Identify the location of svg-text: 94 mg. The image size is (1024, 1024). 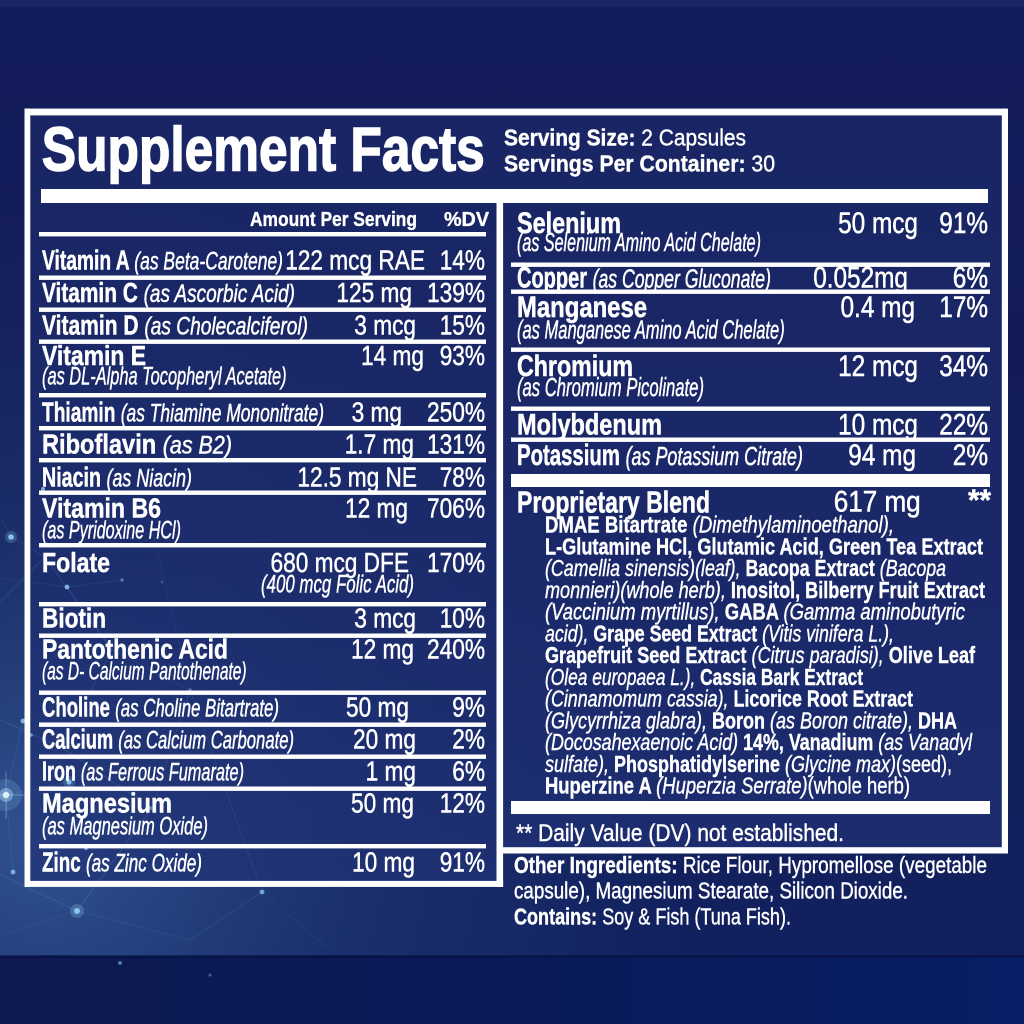
(882, 455).